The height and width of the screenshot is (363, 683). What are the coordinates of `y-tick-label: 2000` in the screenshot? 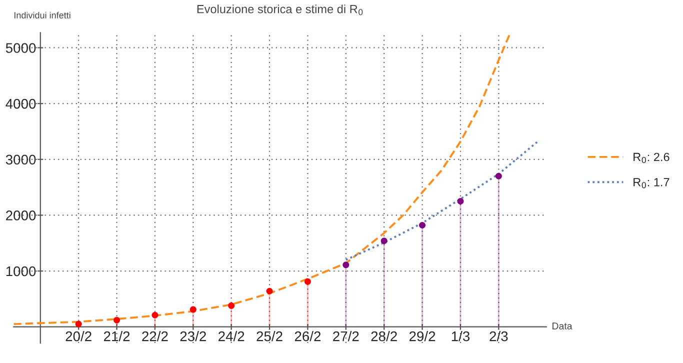 It's located at (21, 215).